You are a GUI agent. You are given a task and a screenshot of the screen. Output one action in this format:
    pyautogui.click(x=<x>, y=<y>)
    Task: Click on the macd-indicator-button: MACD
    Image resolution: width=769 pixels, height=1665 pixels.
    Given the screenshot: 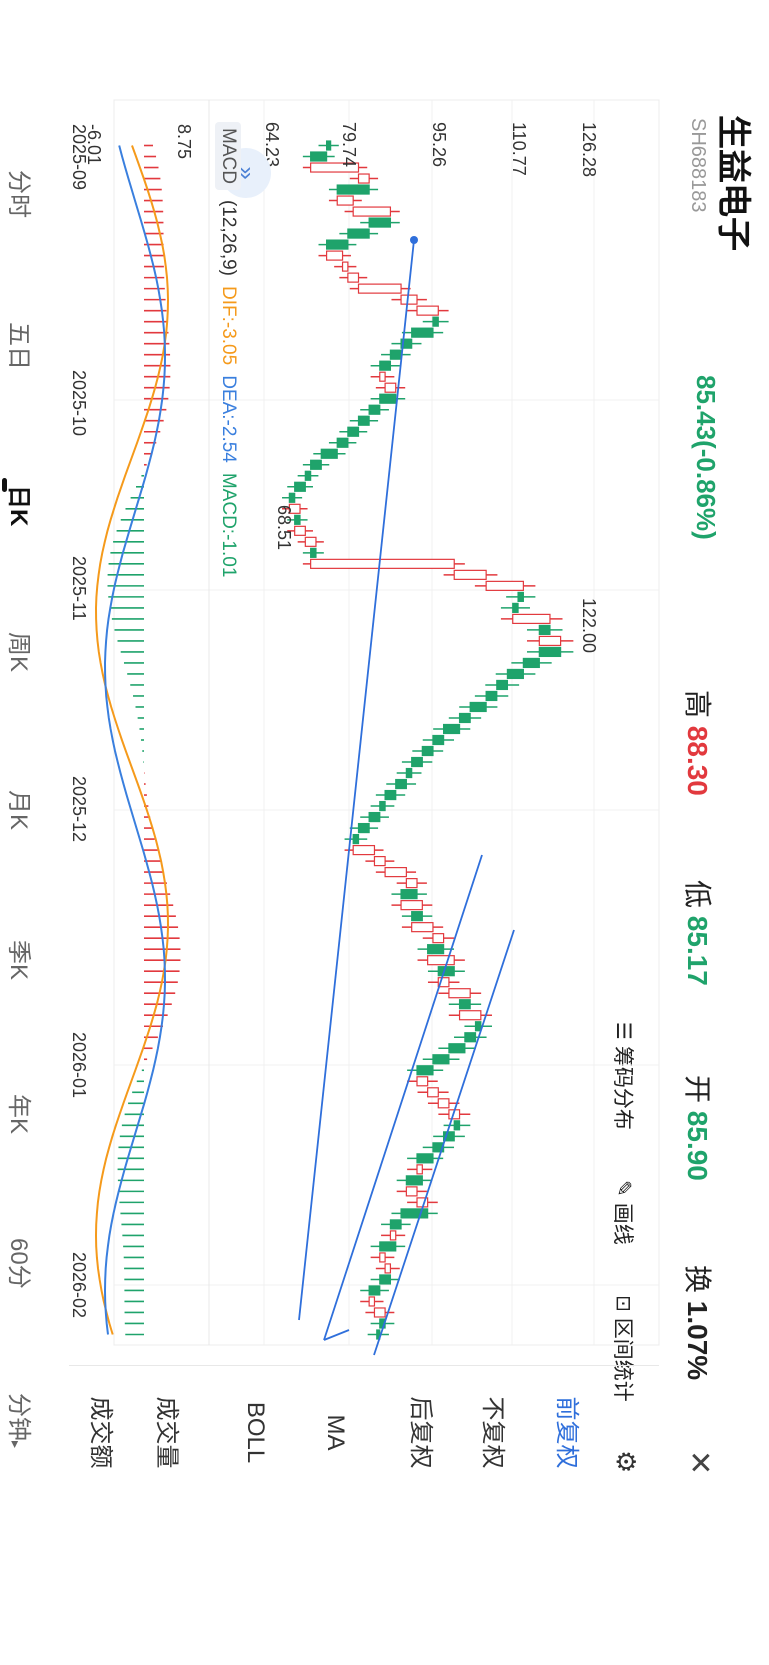 What is the action you would take?
    pyautogui.click(x=228, y=156)
    